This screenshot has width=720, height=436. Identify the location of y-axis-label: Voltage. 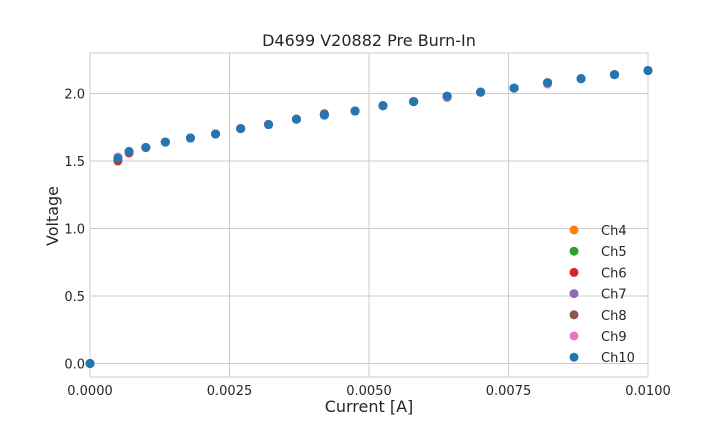
(52, 216).